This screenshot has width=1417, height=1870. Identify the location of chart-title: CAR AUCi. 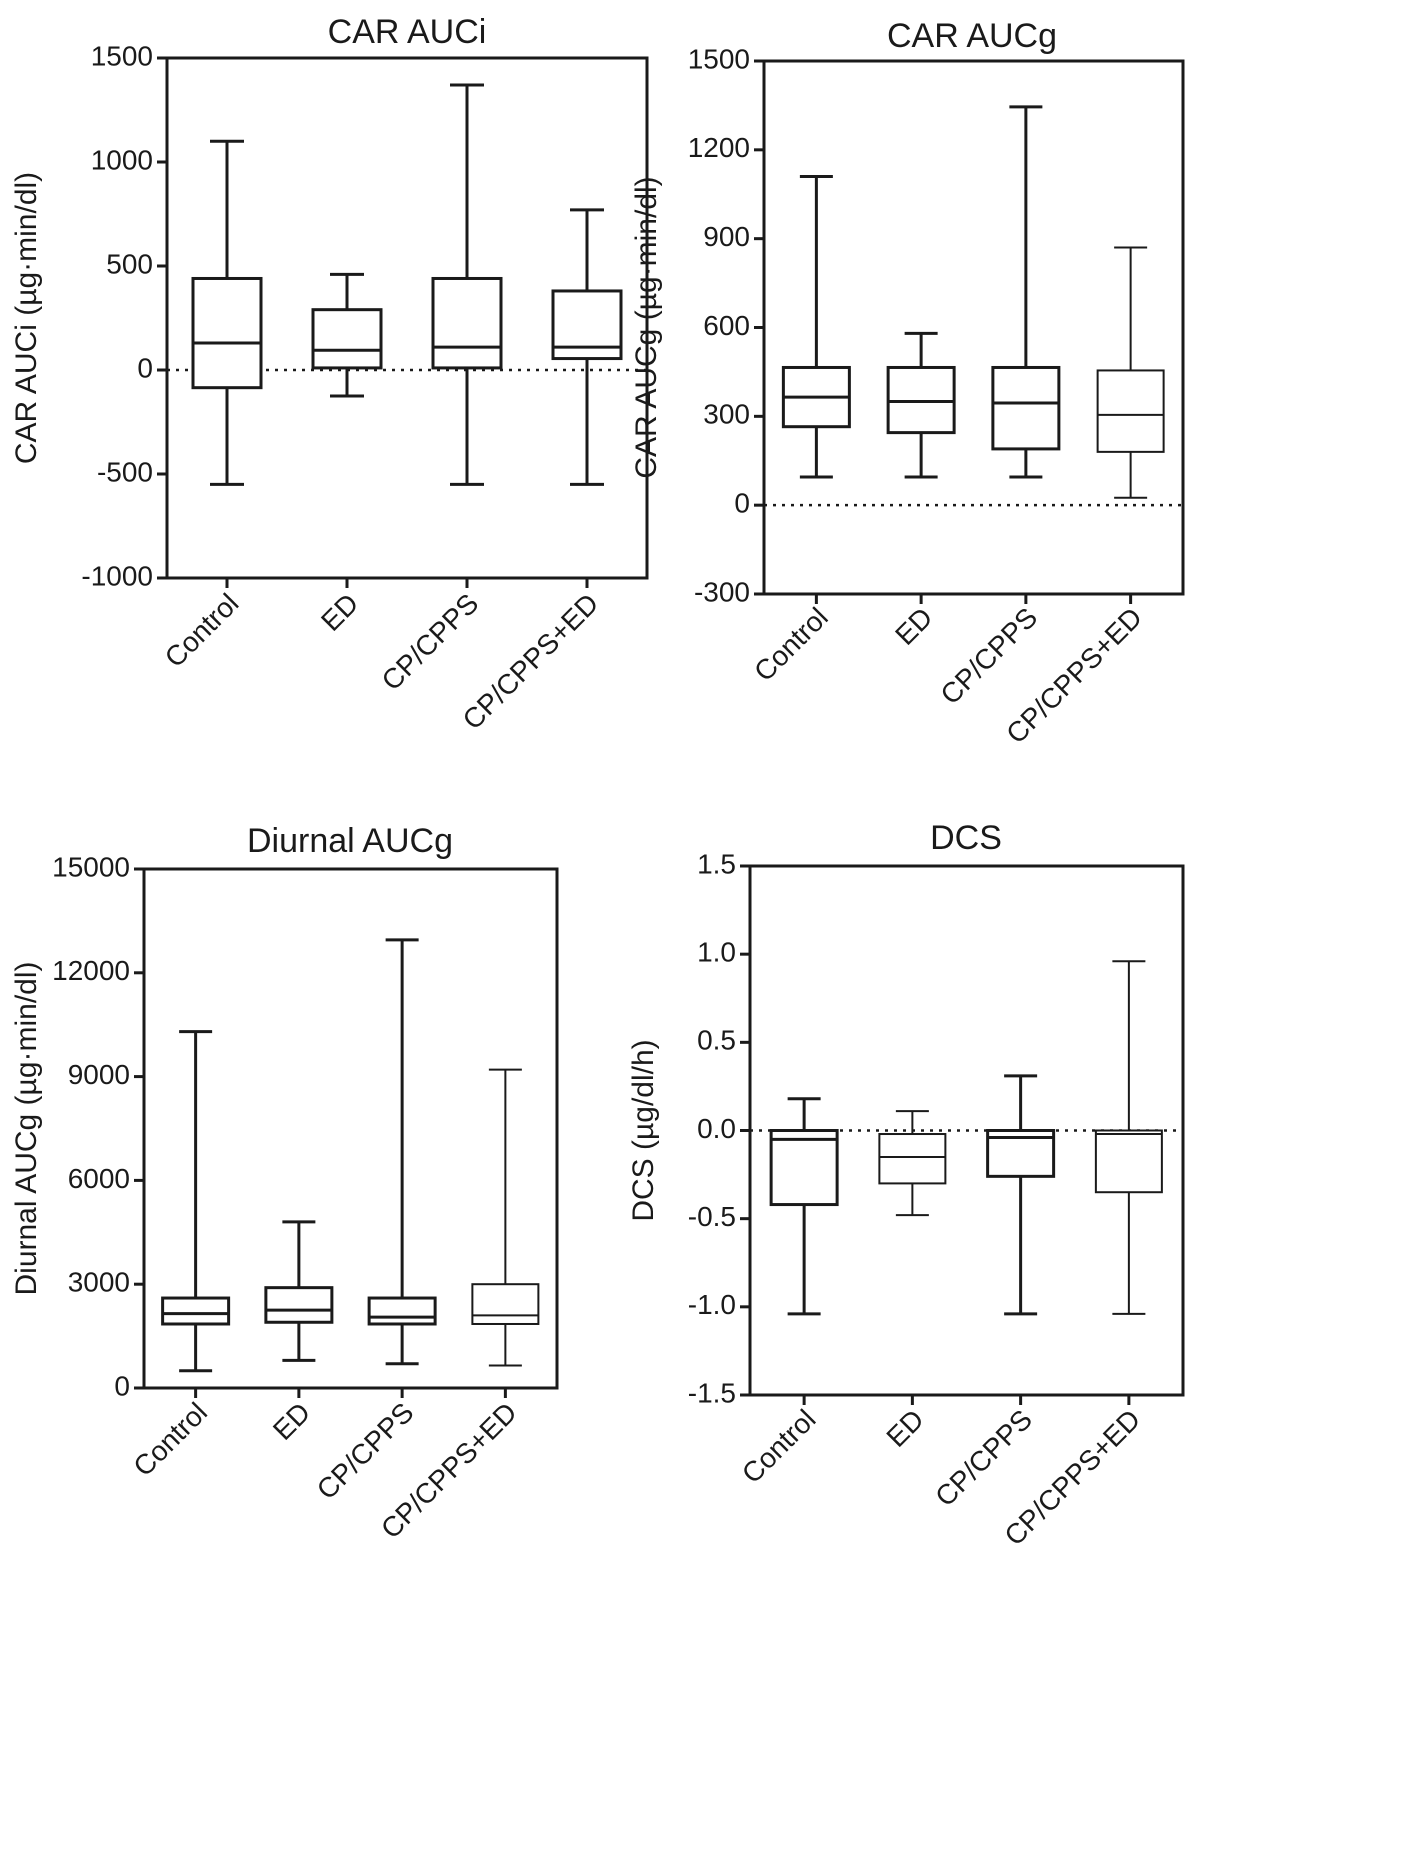
(407, 32).